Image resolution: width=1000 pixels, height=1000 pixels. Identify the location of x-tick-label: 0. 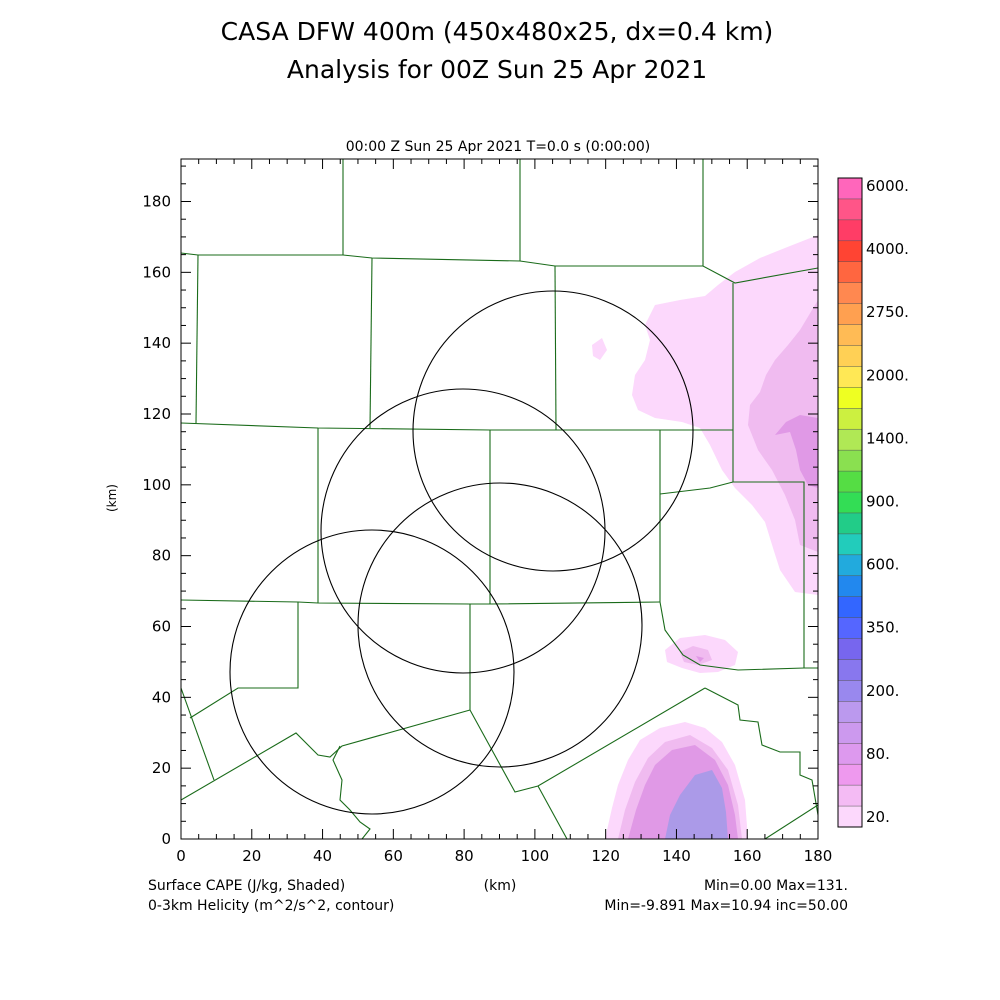
(181, 856).